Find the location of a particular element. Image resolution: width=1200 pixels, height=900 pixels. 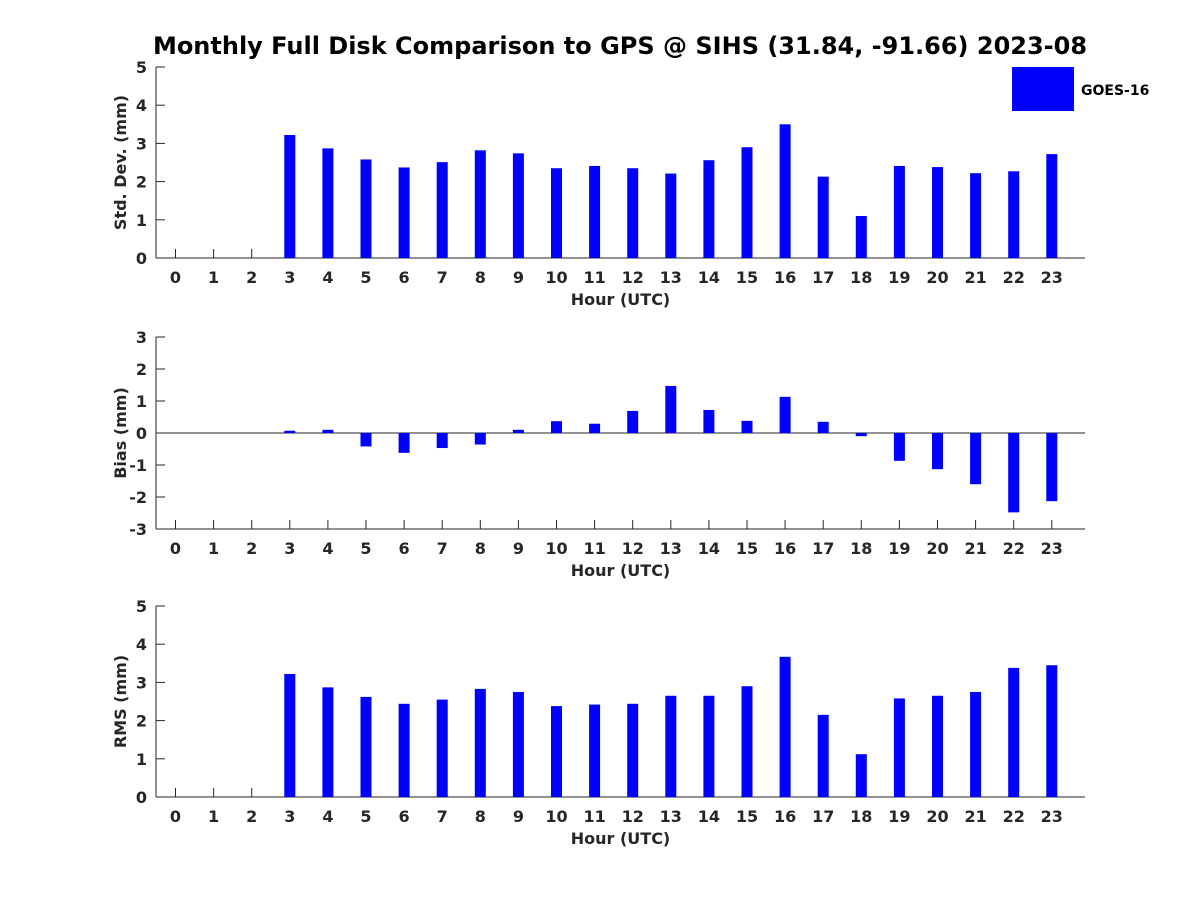

y-axis-label: RMS (mm) is located at coordinates (120, 701).